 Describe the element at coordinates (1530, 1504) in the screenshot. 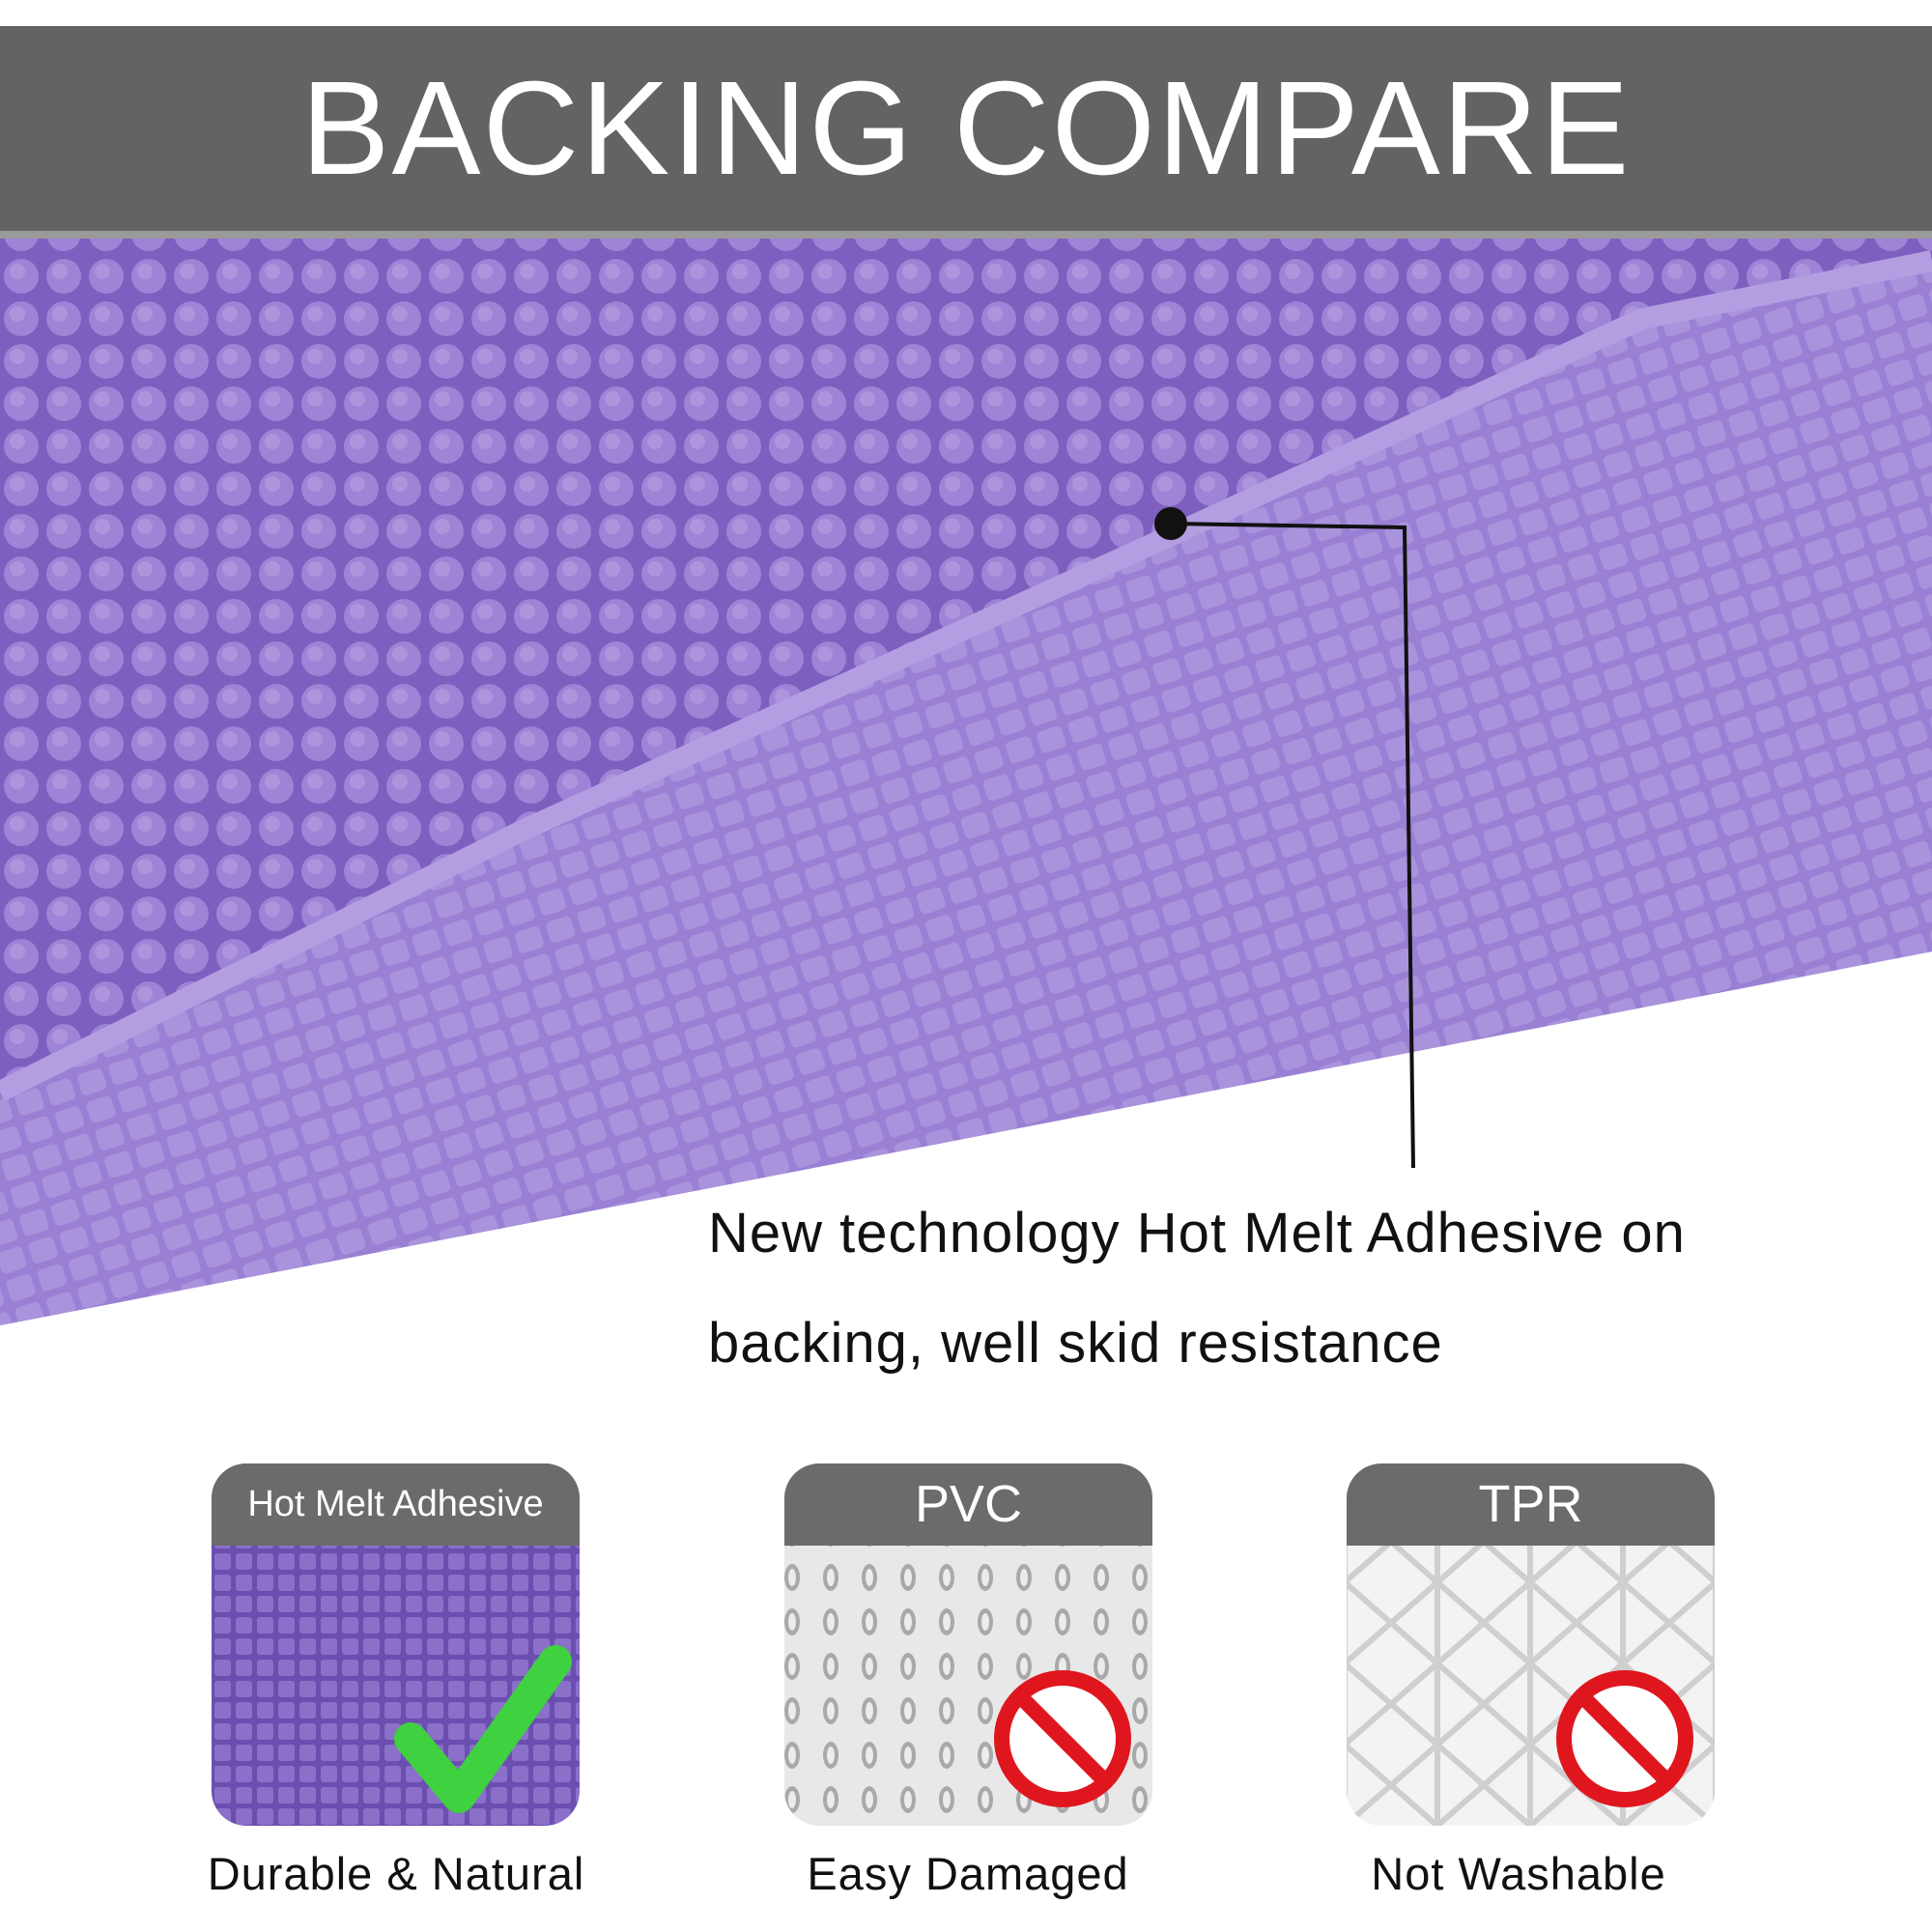

I see `card-label: TPR` at that location.